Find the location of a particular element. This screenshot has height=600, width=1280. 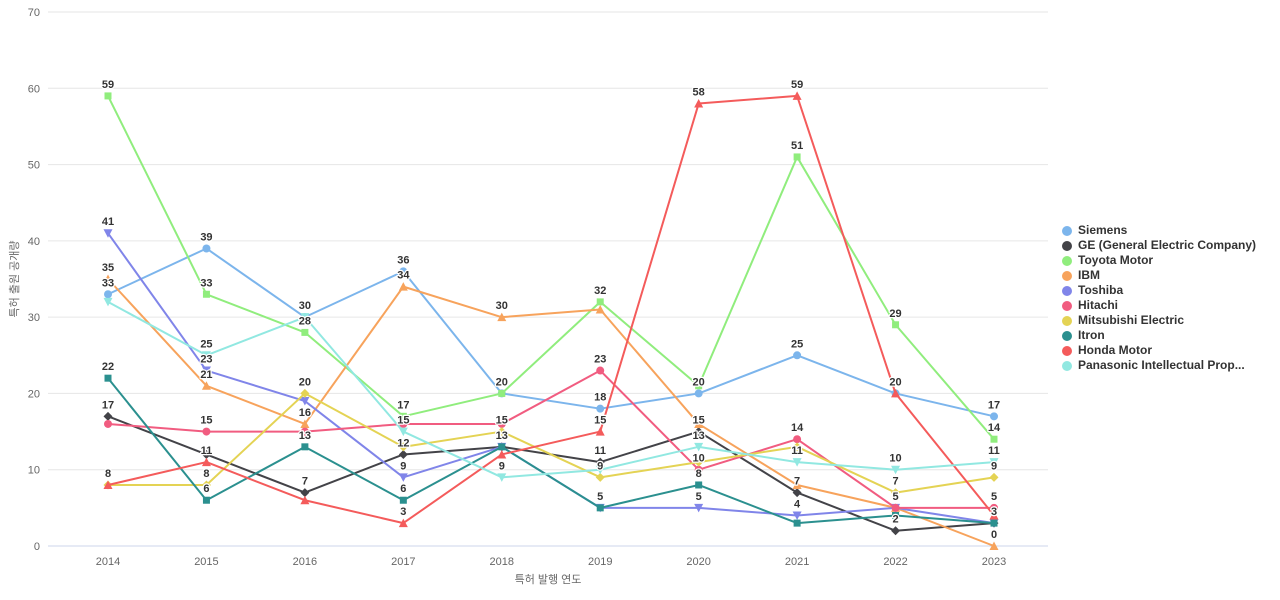

series-line-mitsubishi-electric is located at coordinates (551, 443).